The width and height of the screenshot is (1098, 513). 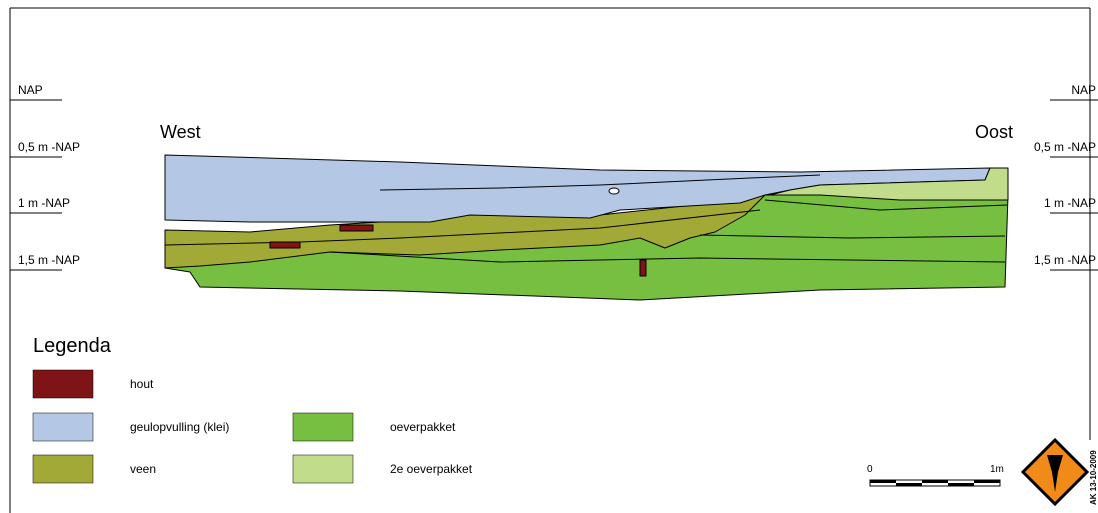 I want to click on legend-label: veen, so click(x=143, y=469).